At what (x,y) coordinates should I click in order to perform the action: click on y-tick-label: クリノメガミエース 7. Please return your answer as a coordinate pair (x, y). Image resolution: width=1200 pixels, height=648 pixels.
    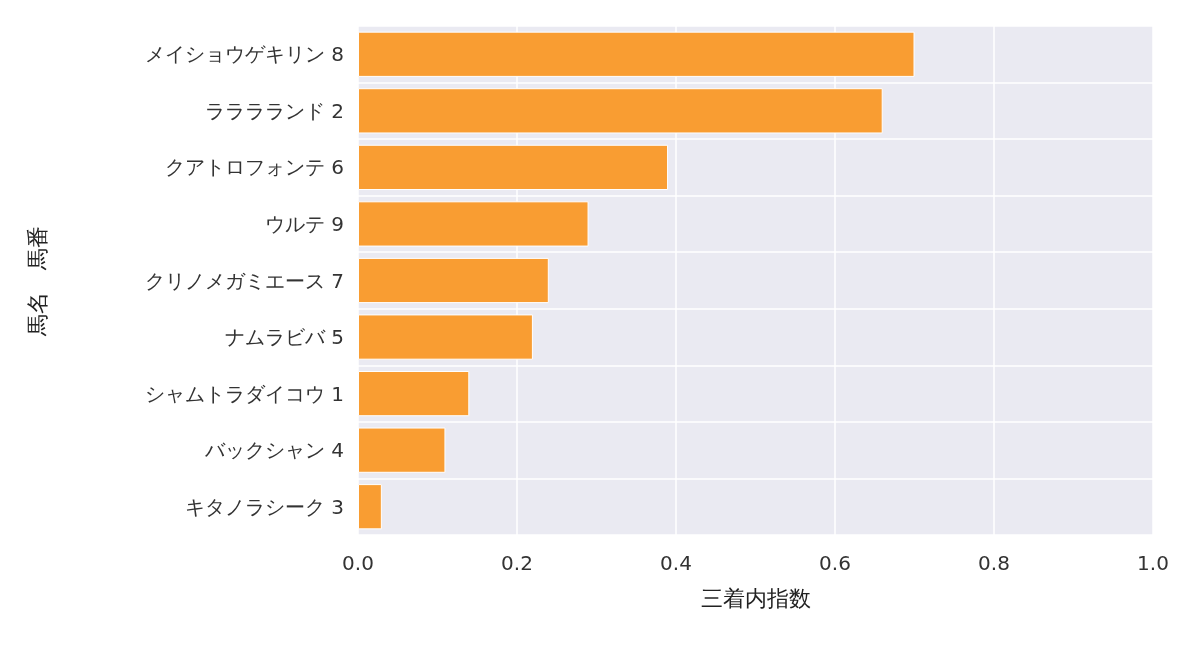
    Looking at the image, I should click on (244, 280).